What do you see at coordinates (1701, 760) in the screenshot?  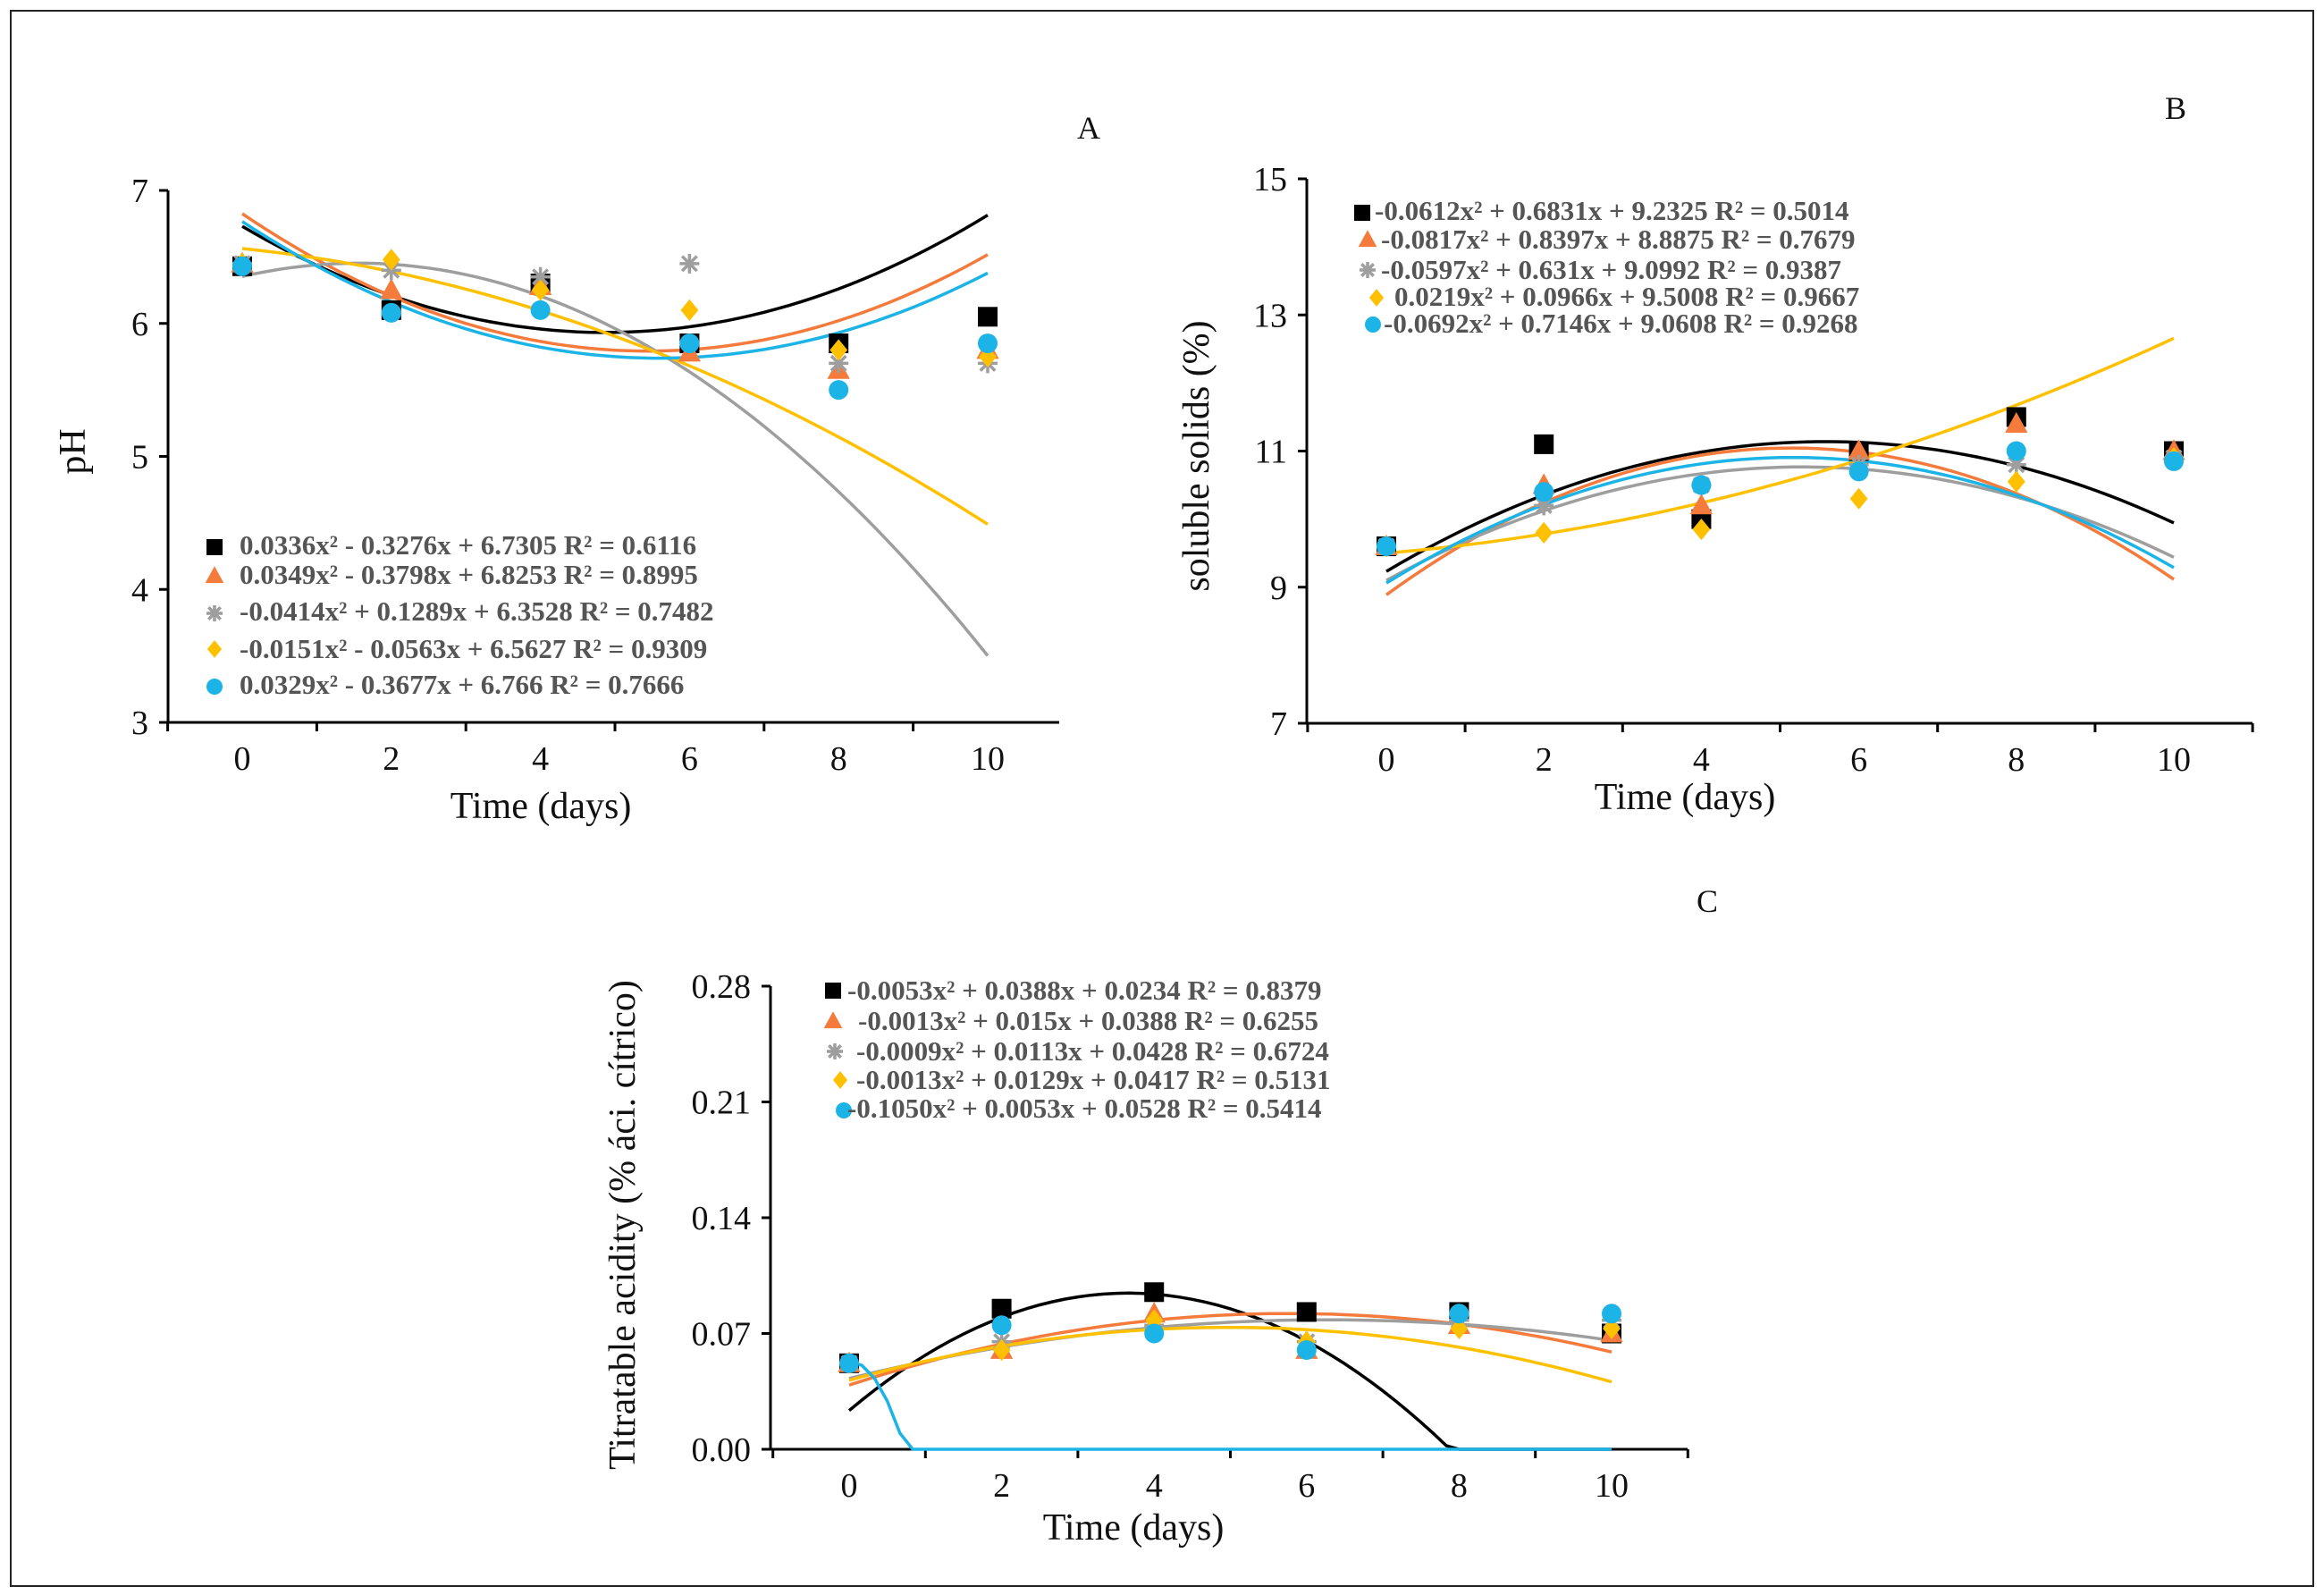 I see `panel-b-x-tick-label: 4` at bounding box center [1701, 760].